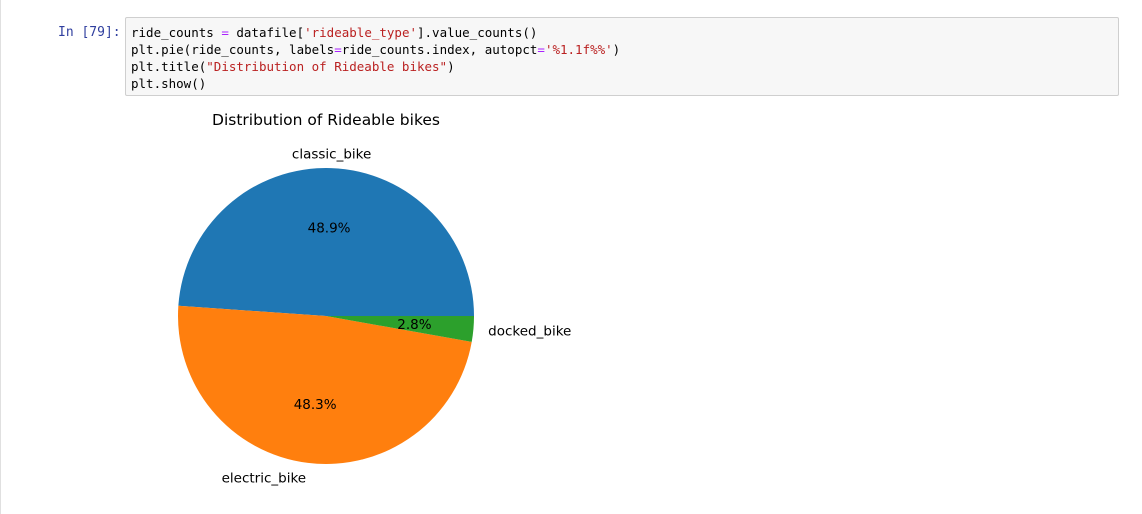 This screenshot has height=514, width=1142. I want to click on slice-label-classic-bike: classic_bike, so click(331, 154).